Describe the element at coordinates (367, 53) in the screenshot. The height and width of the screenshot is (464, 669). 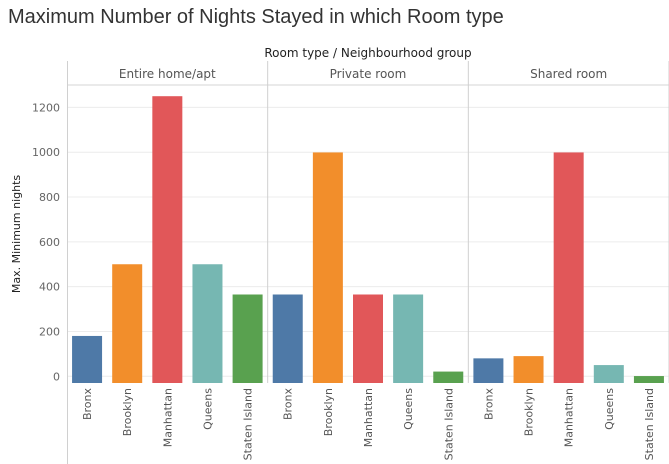
I see `facet-header-title: Room type / Neighbourhood group` at that location.